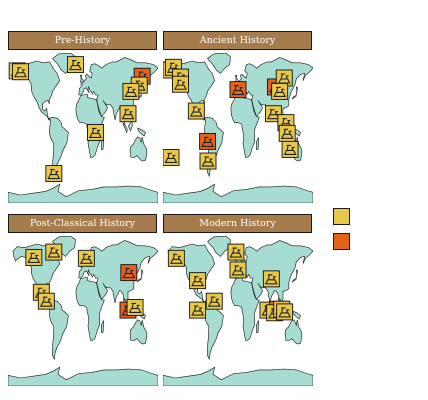 The height and width of the screenshot is (400, 428). Describe the element at coordinates (82, 40) in the screenshot. I see `panel-title: Pre-History` at that location.